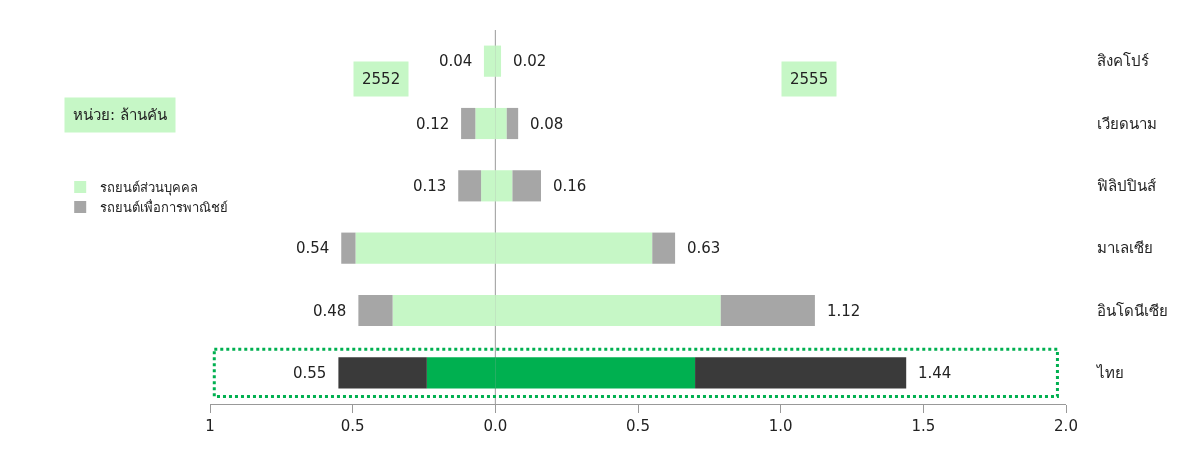 This screenshot has width=1180, height=454. Describe the element at coordinates (1132, 310) in the screenshot. I see `y-tick-label: อินโดนีเซีย` at that location.